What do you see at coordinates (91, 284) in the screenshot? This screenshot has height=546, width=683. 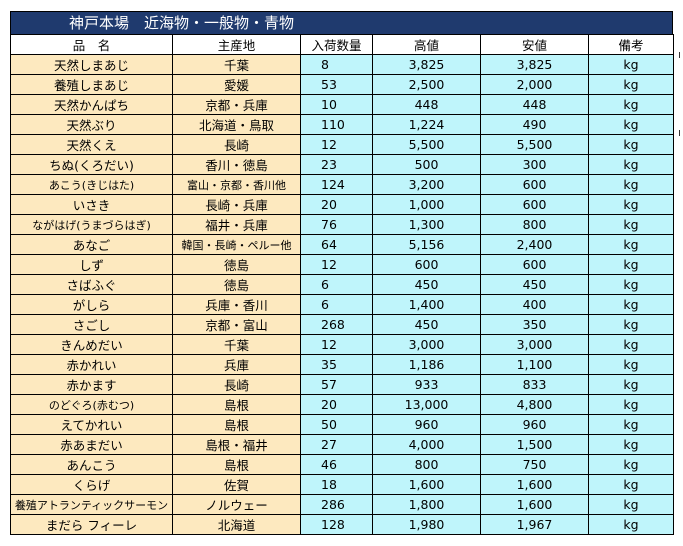 I see `cell-name: さばふぐ` at bounding box center [91, 284].